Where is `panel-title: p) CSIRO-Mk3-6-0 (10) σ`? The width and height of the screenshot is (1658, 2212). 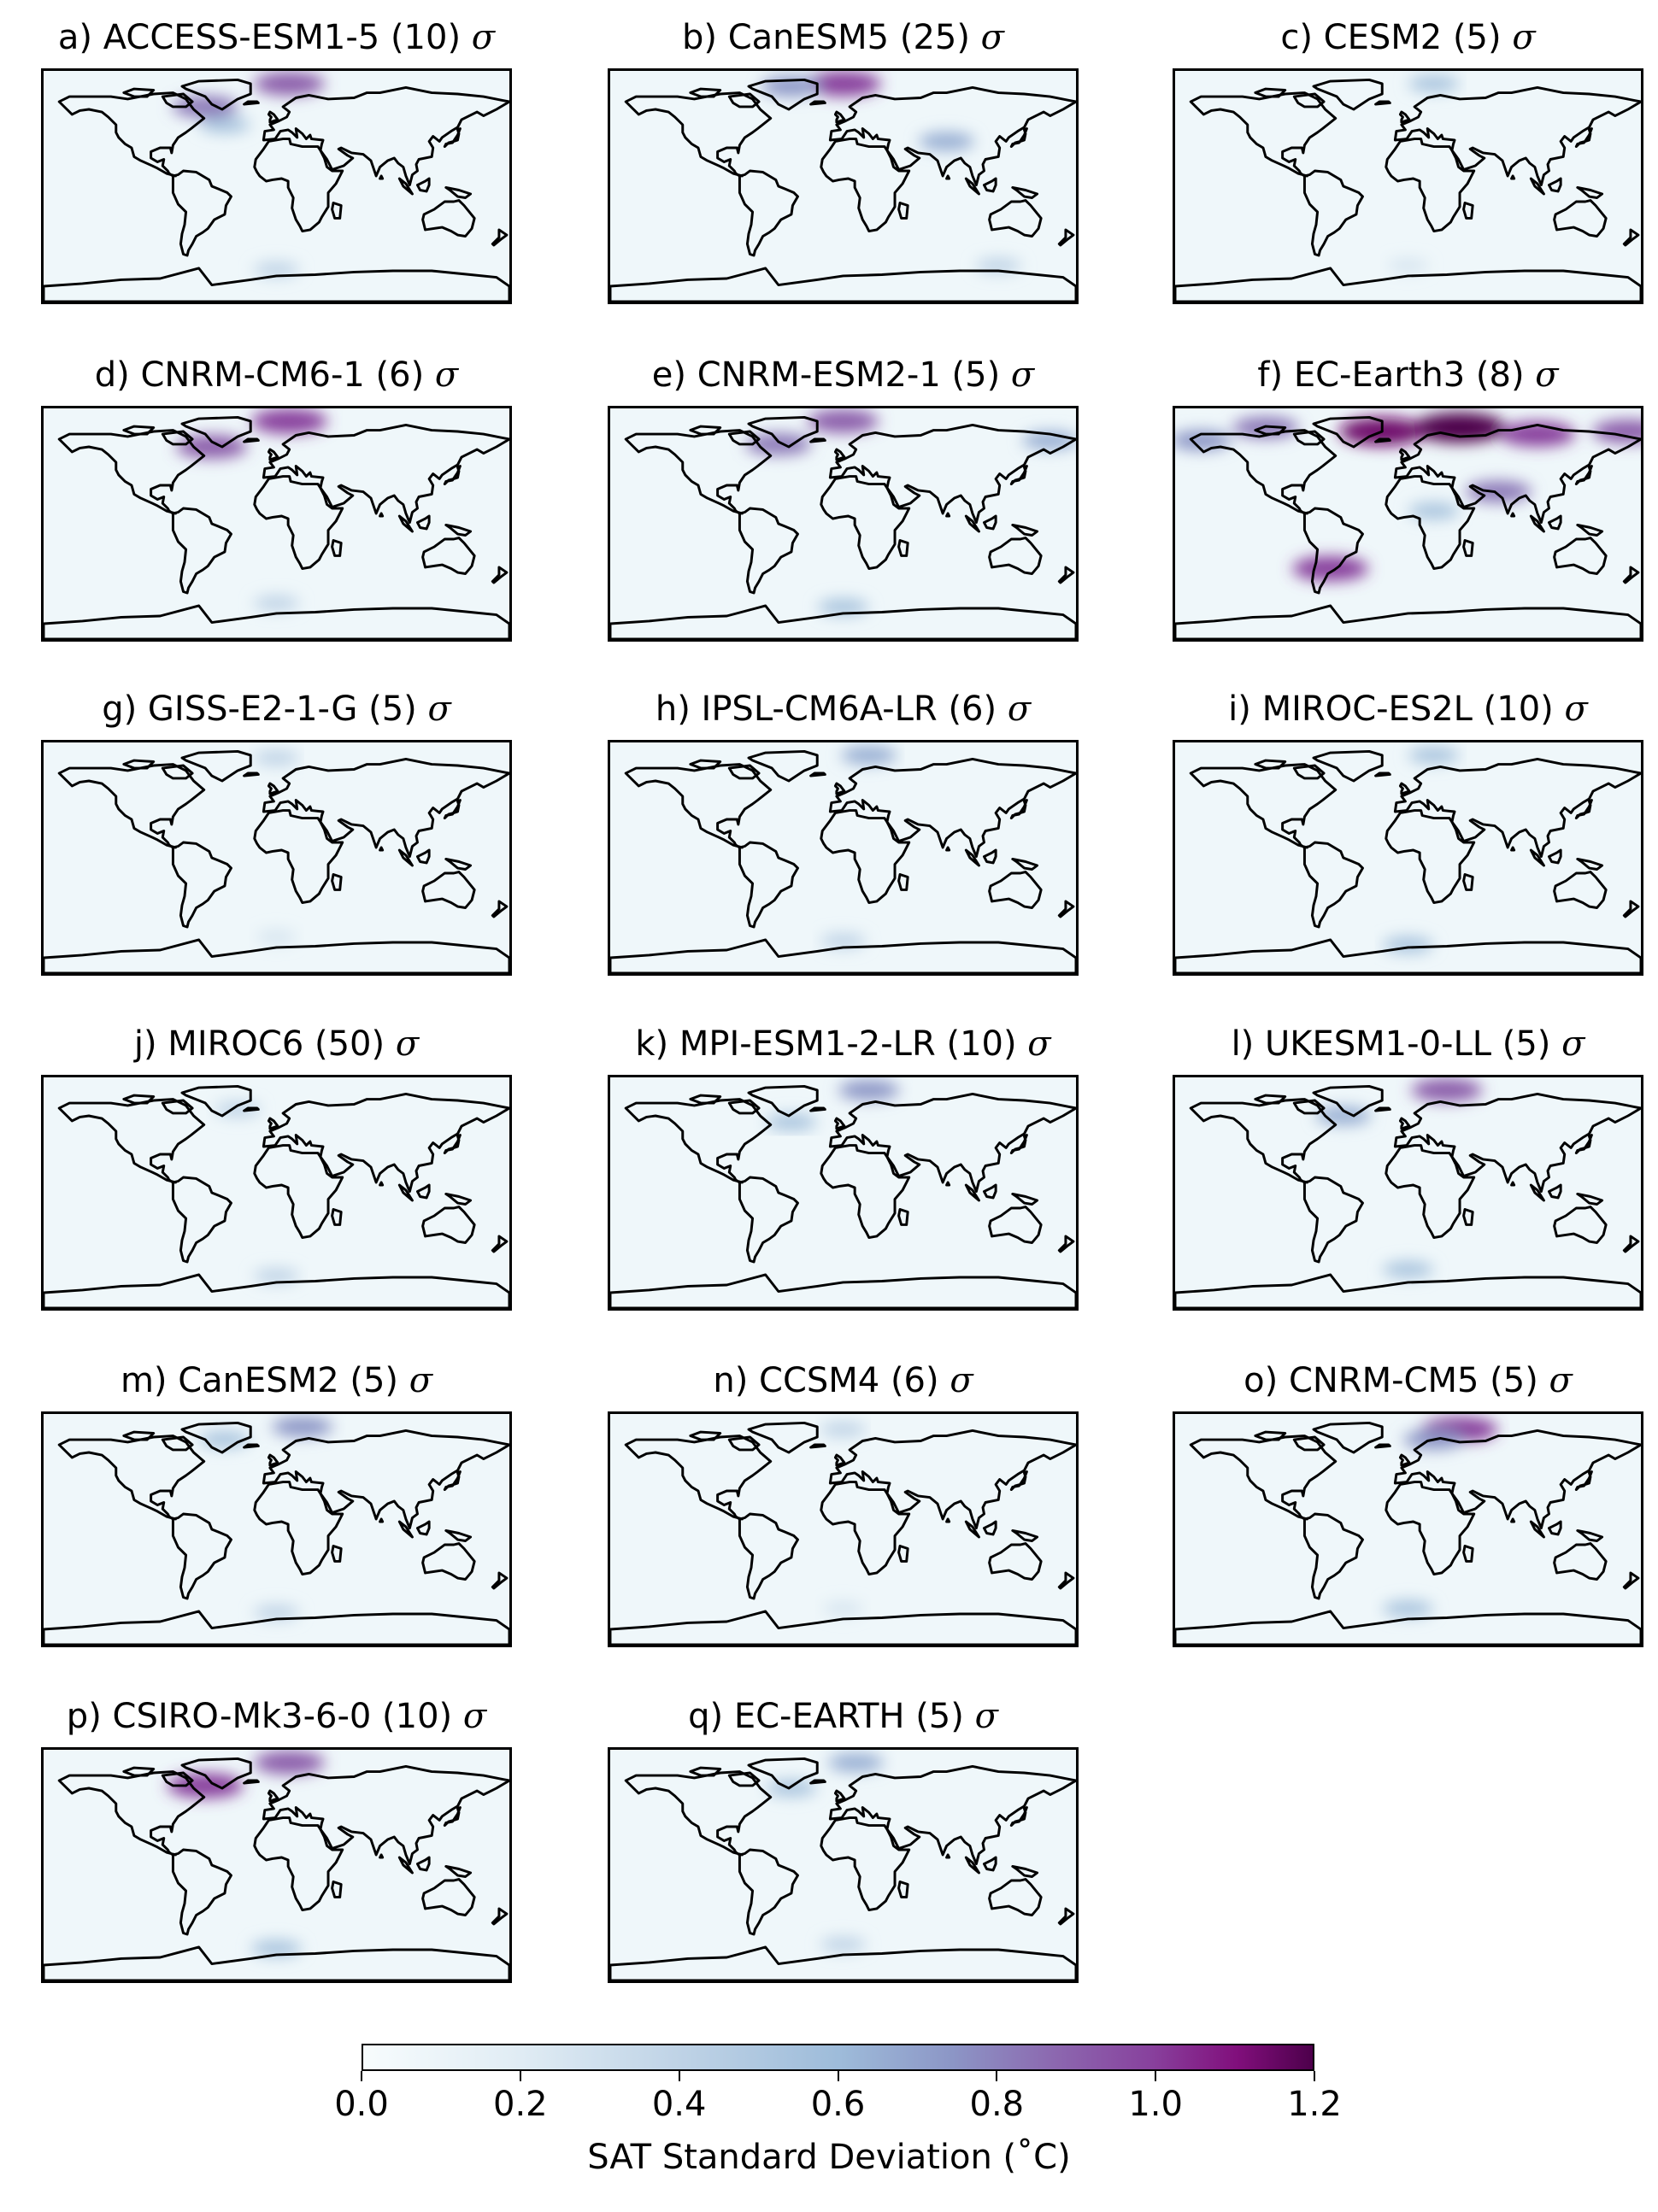
panel-title: p) CSIRO-Mk3-6-0 (10) σ is located at coordinates (276, 1716).